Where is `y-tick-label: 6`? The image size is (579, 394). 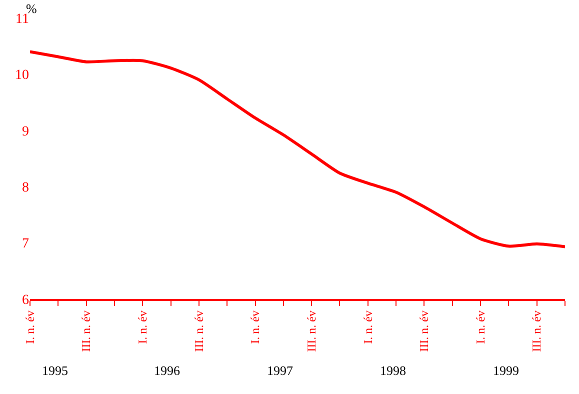
y-tick-label: 6 is located at coordinates (25, 300).